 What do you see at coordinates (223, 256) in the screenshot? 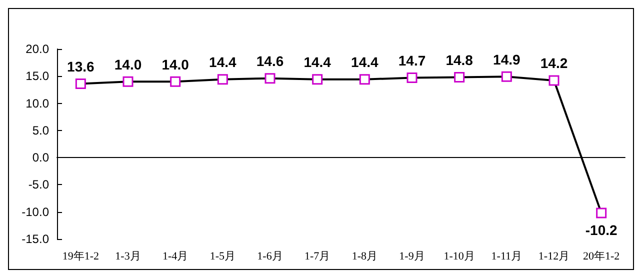
I see `x-tick-label: 1-5月` at bounding box center [223, 256].